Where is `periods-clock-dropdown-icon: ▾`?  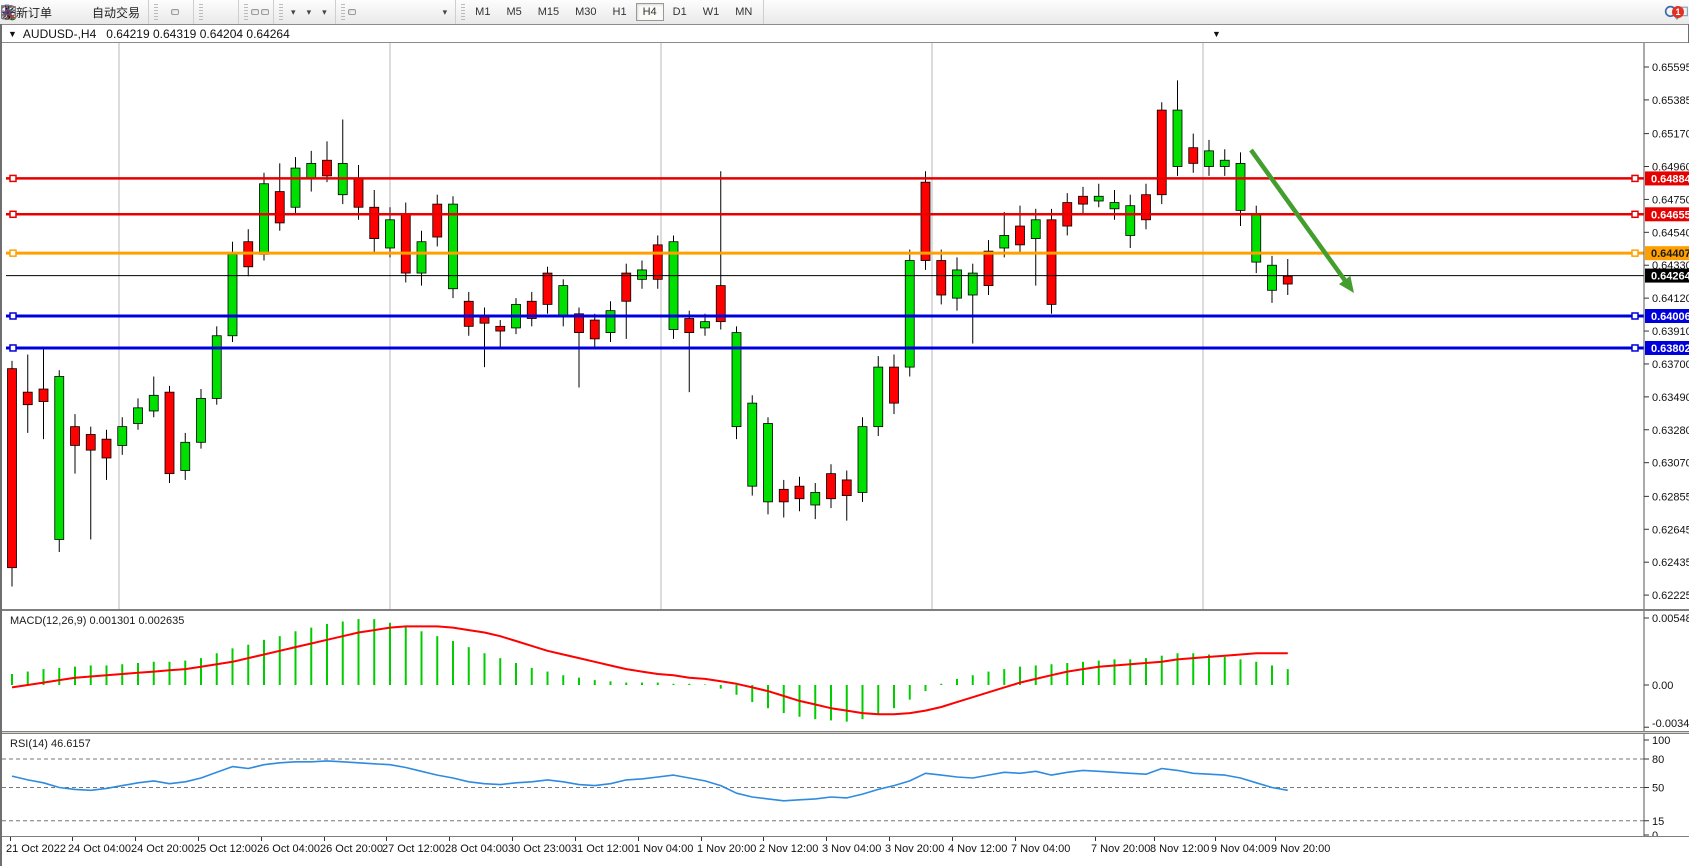
periods-clock-dropdown-icon: ▾ is located at coordinates (309, 11).